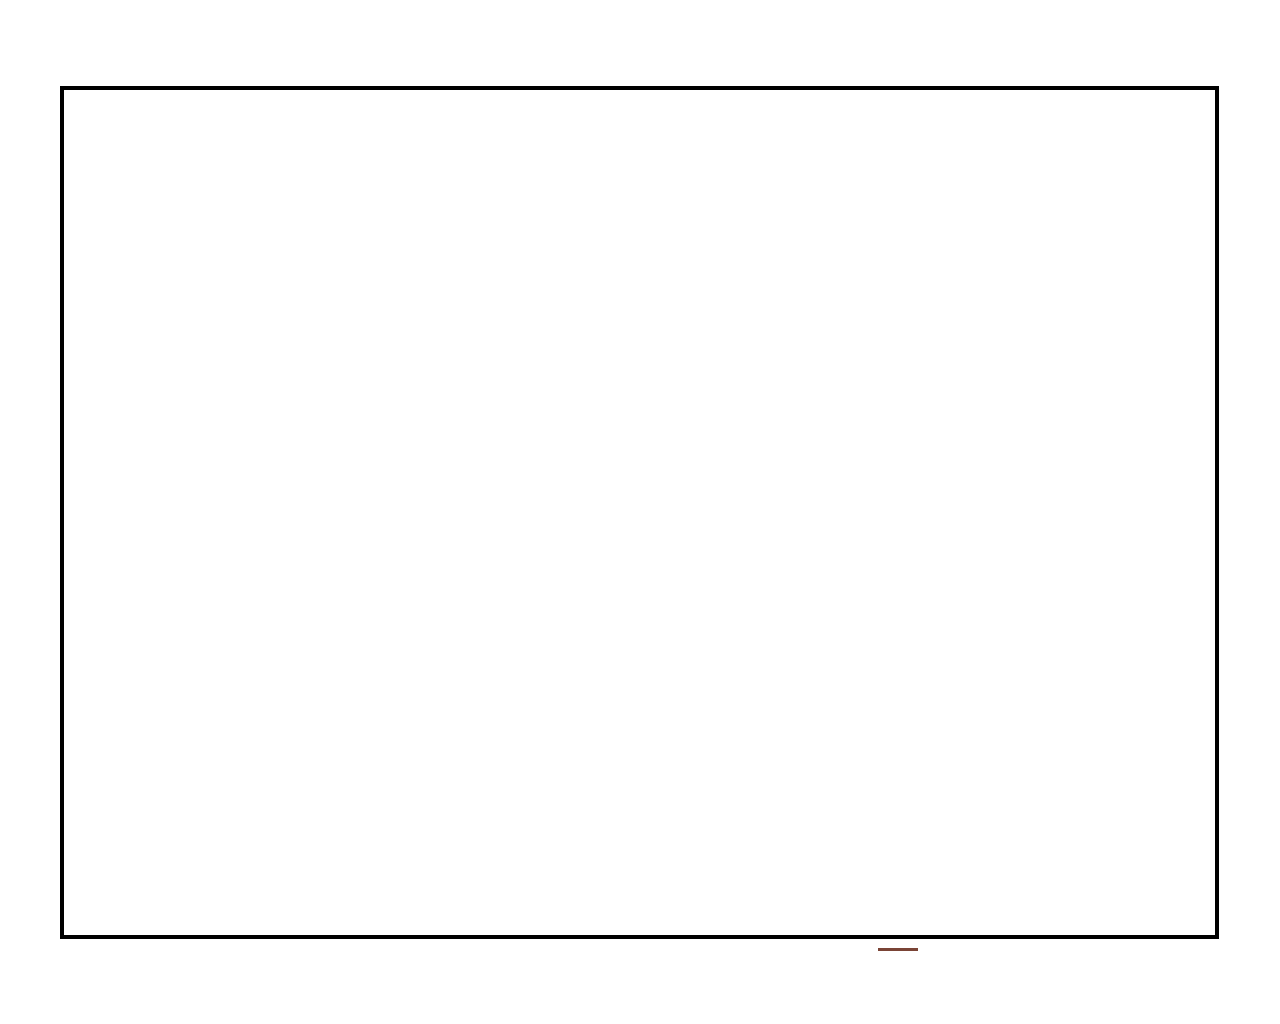 Image resolution: width=1280 pixels, height=1024 pixels. I want to click on h300-legend-line, so click(898, 949).